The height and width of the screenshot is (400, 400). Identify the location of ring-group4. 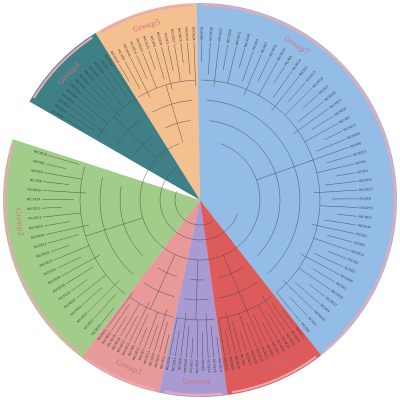
(193, 393).